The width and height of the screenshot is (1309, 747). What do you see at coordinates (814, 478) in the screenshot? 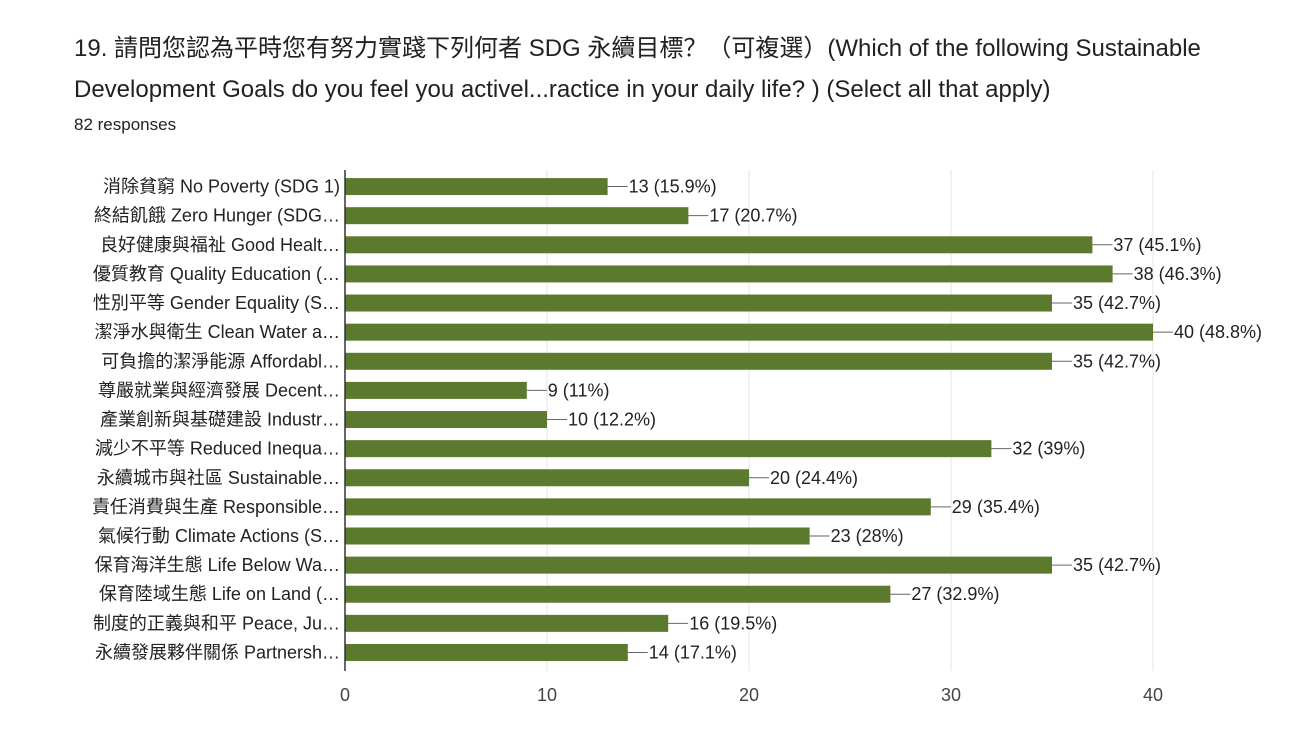
I see `data-label: 20 (24.4%)` at bounding box center [814, 478].